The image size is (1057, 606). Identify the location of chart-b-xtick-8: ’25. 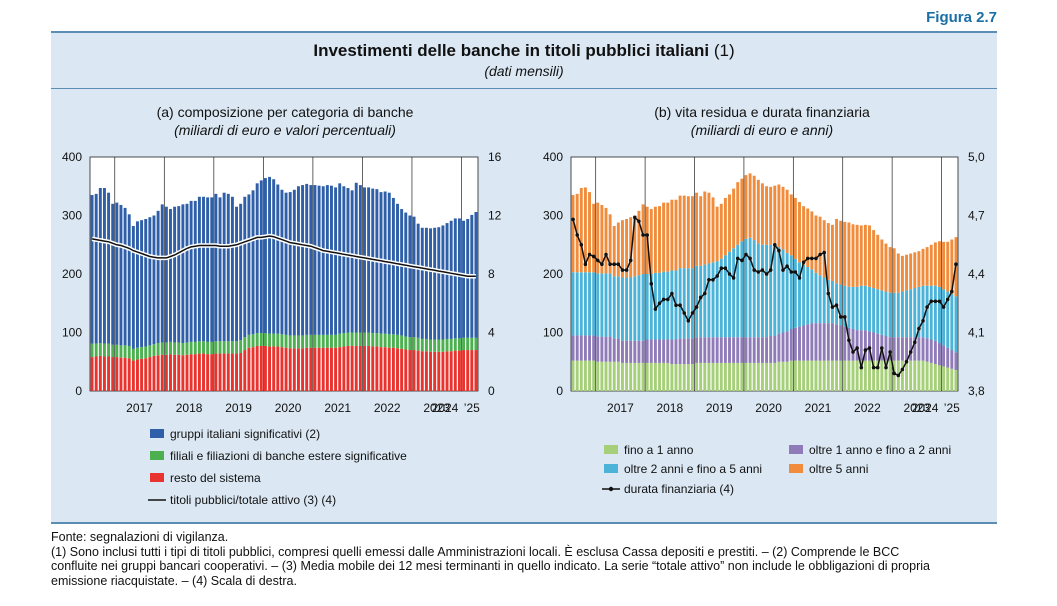
(952, 408).